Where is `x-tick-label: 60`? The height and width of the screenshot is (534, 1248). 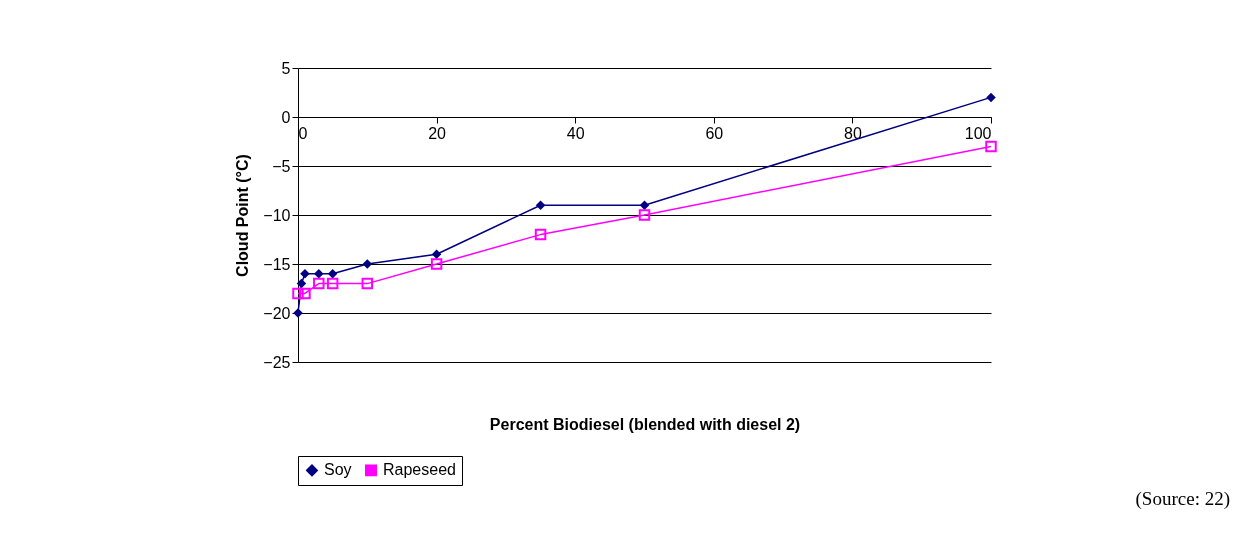
x-tick-label: 60 is located at coordinates (714, 133).